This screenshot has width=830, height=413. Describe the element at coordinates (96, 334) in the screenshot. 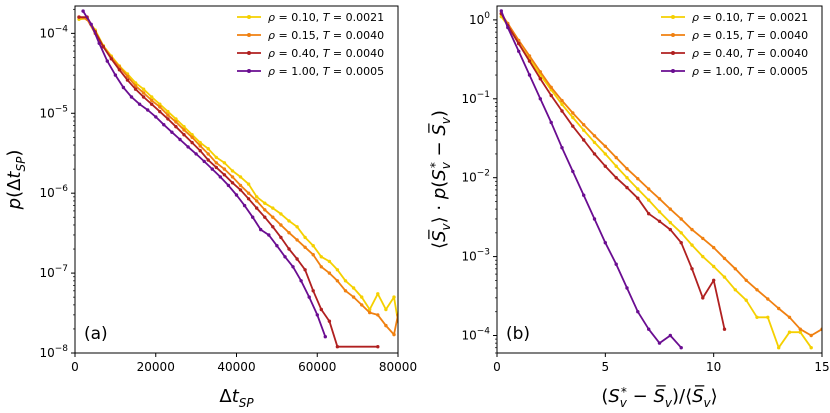

I see `panel-label: (a)` at that location.